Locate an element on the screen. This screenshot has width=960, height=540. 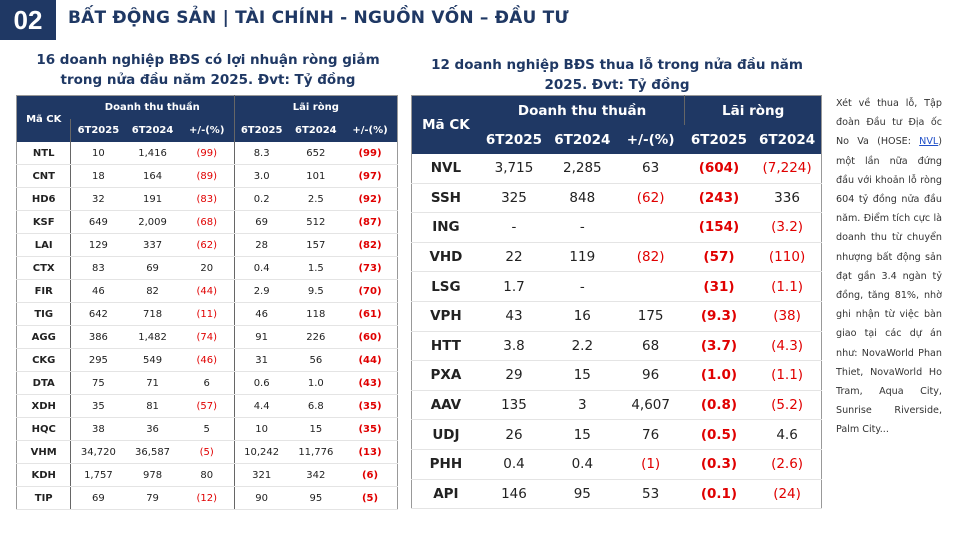
cell: 118 is located at coordinates (316, 314).